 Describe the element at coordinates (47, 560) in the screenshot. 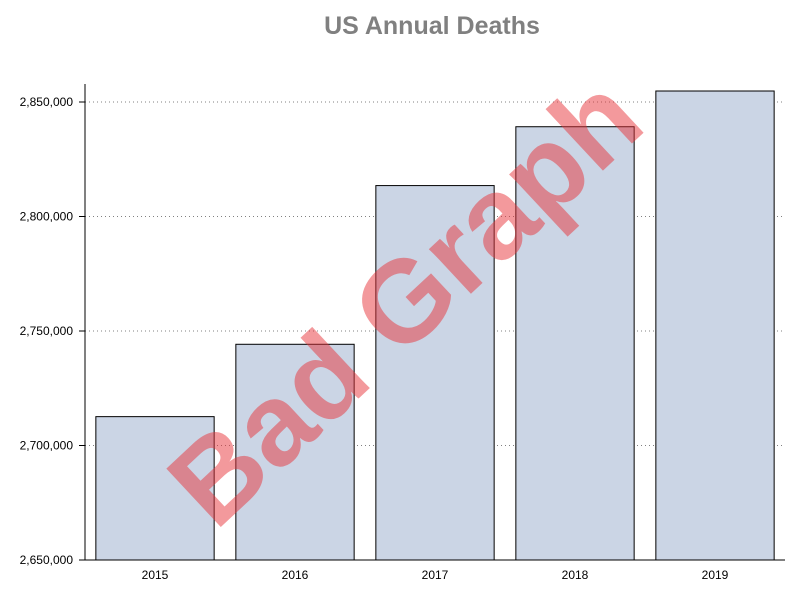

I see `y-tick-label: 2,650,000` at that location.